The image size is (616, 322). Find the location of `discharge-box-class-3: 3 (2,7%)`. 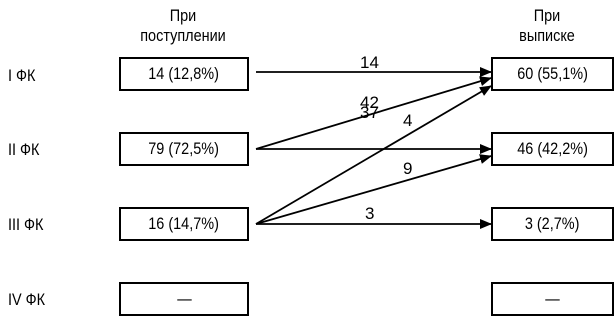

discharge-box-class-3: 3 (2,7%) is located at coordinates (552, 224).